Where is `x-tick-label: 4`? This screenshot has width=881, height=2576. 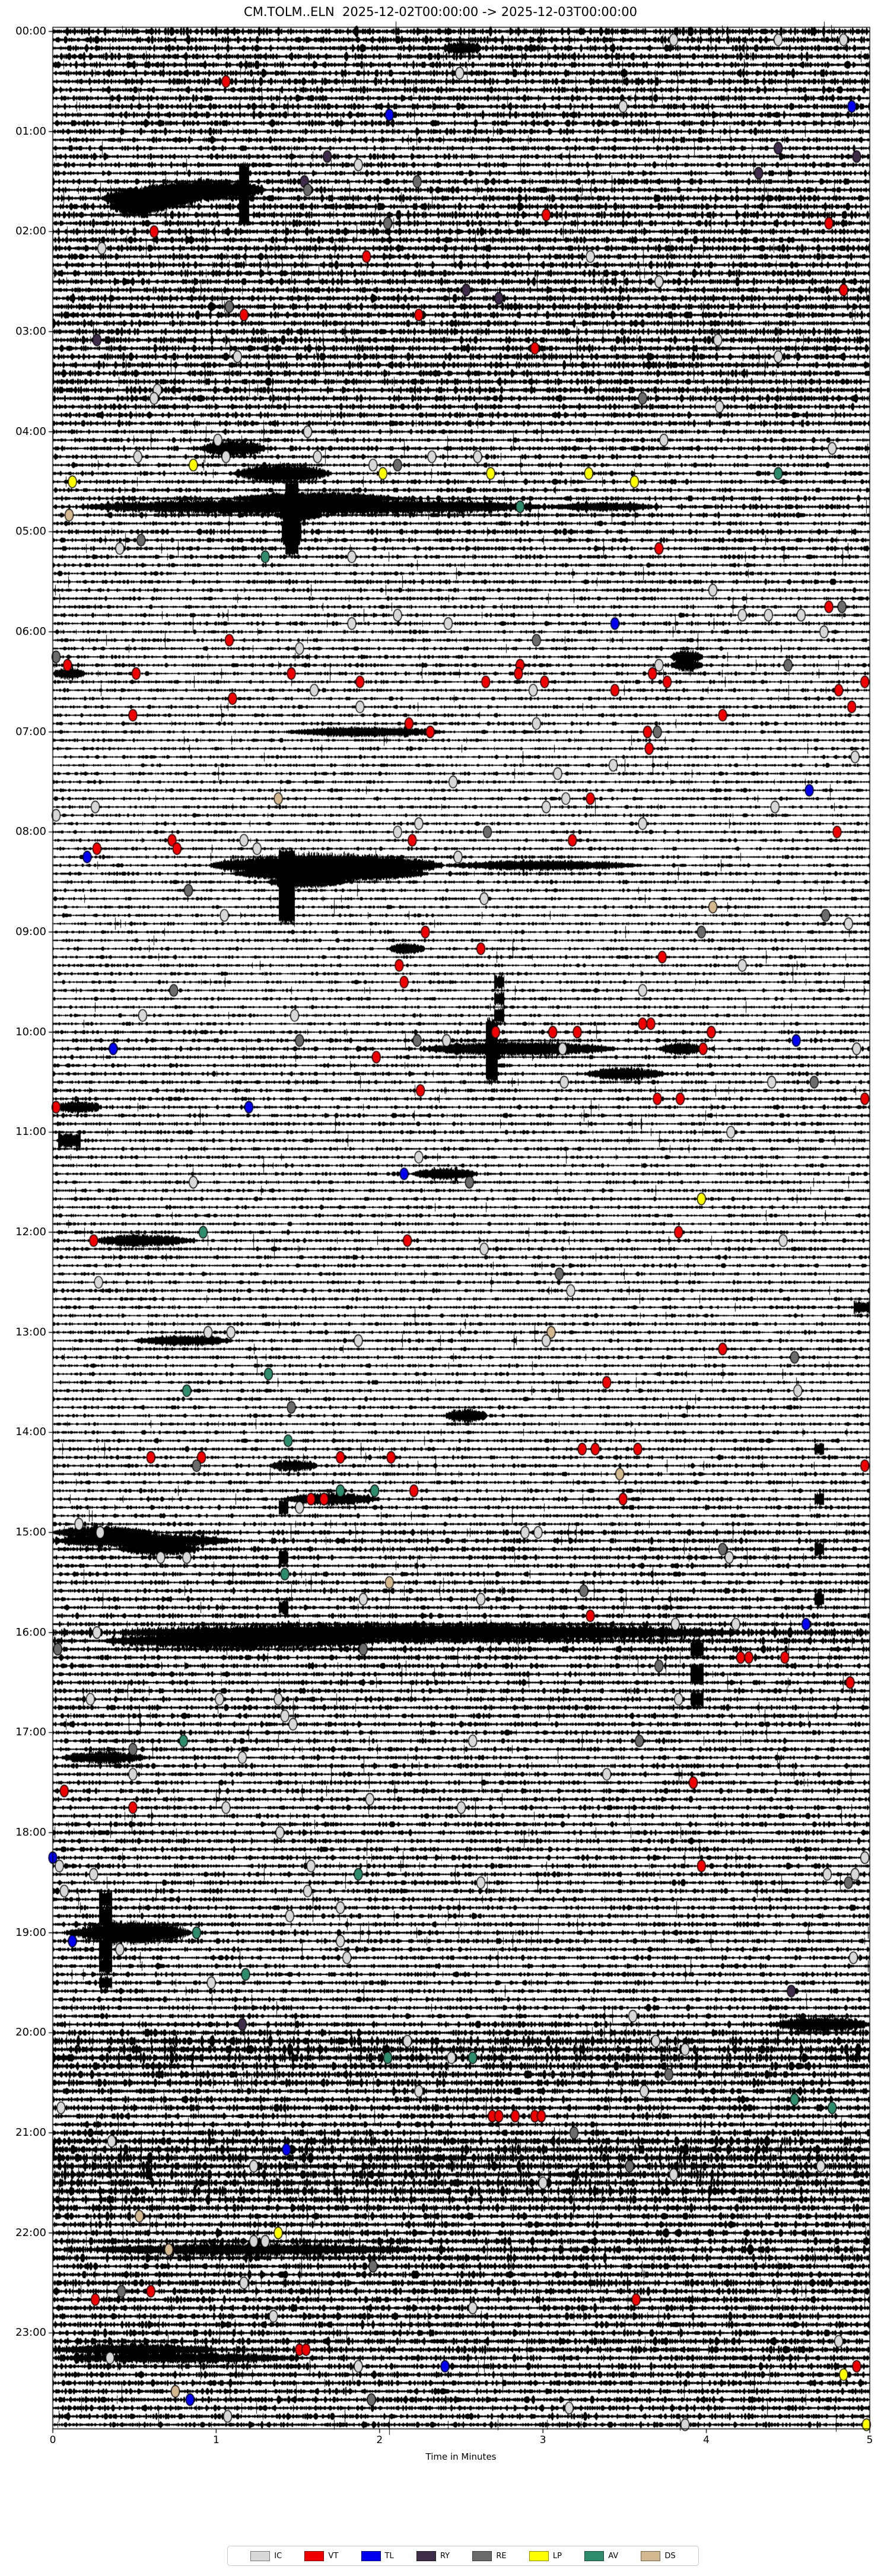
x-tick-label: 4 is located at coordinates (707, 2440).